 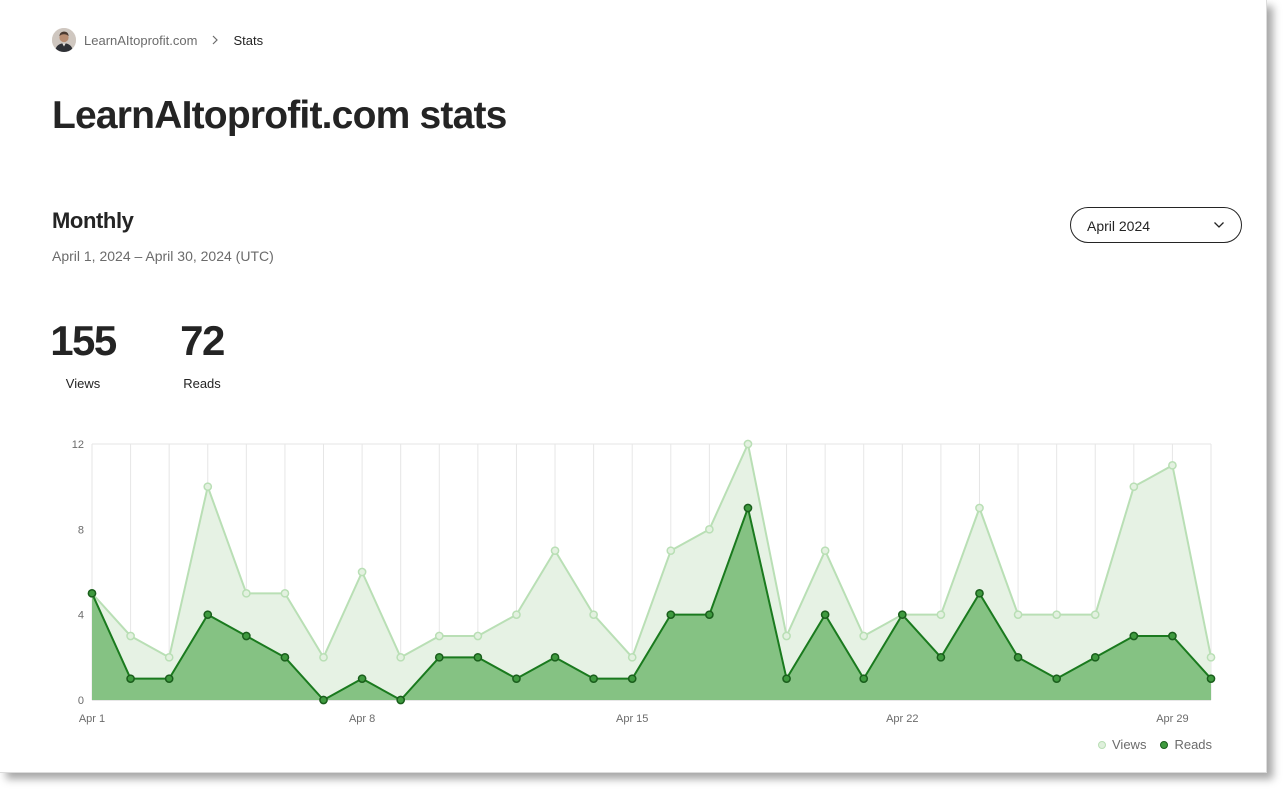 What do you see at coordinates (1155, 744) in the screenshot?
I see `chart-legend: Views Reads` at bounding box center [1155, 744].